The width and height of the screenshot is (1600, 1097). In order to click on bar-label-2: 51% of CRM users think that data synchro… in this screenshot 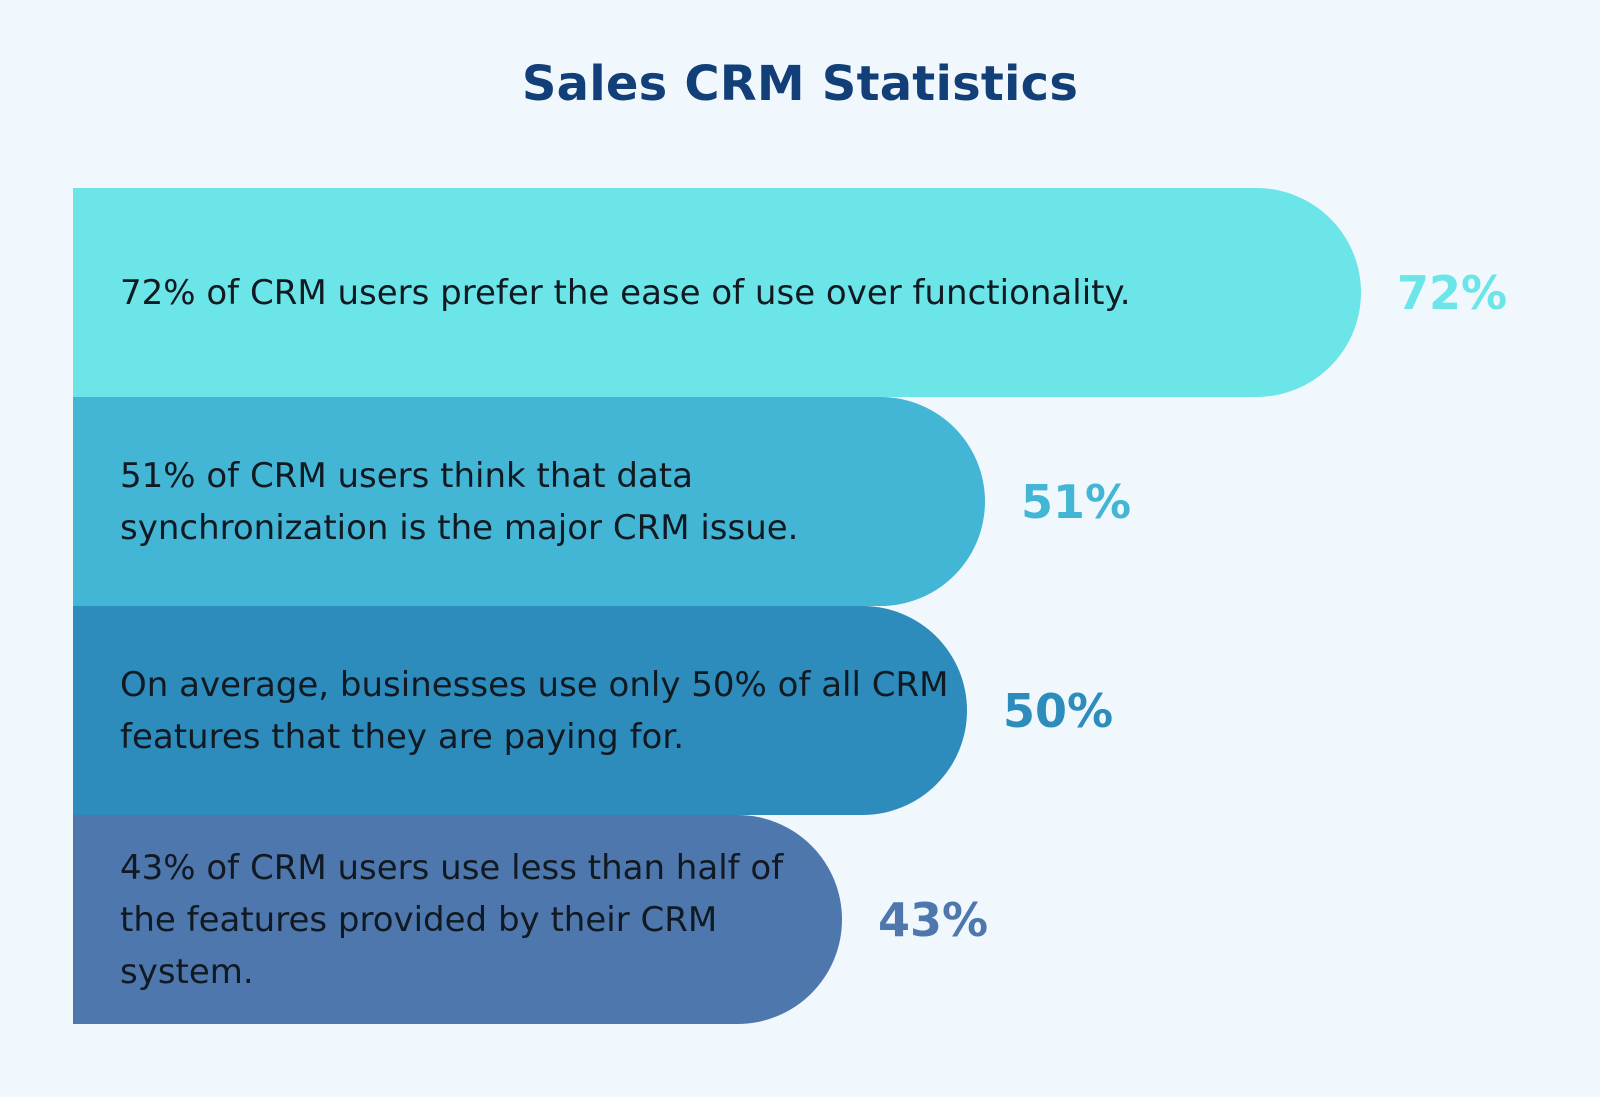, I will do `click(459, 501)`.